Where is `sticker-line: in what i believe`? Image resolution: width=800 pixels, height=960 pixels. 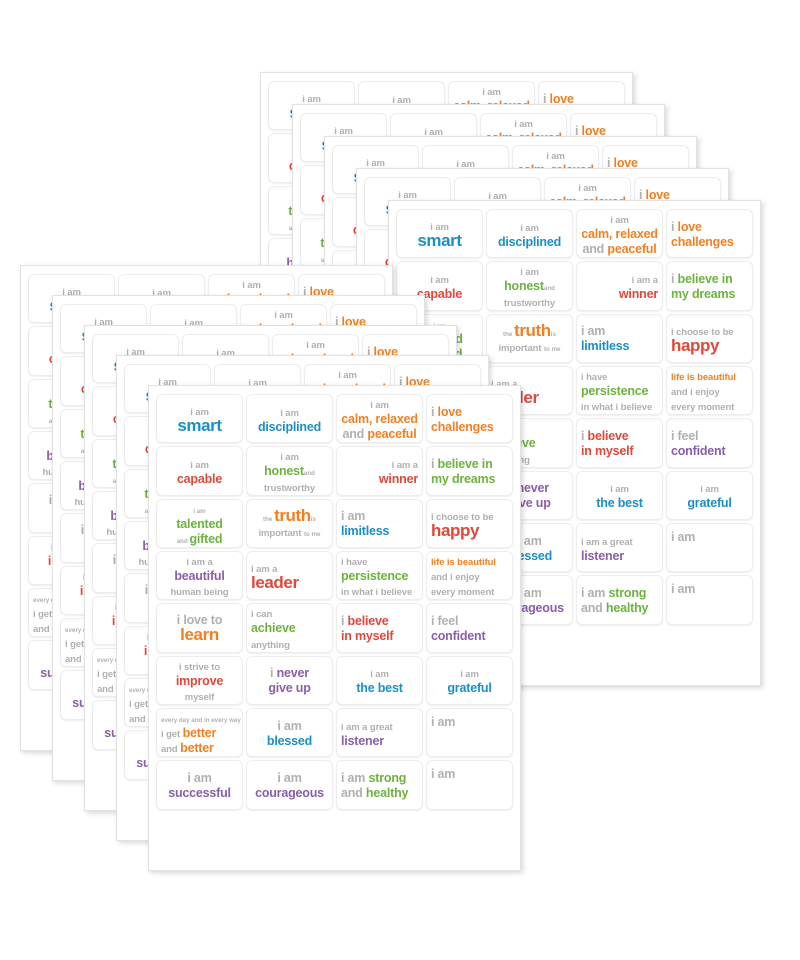
sticker-line: in what i believe is located at coordinates (619, 405).